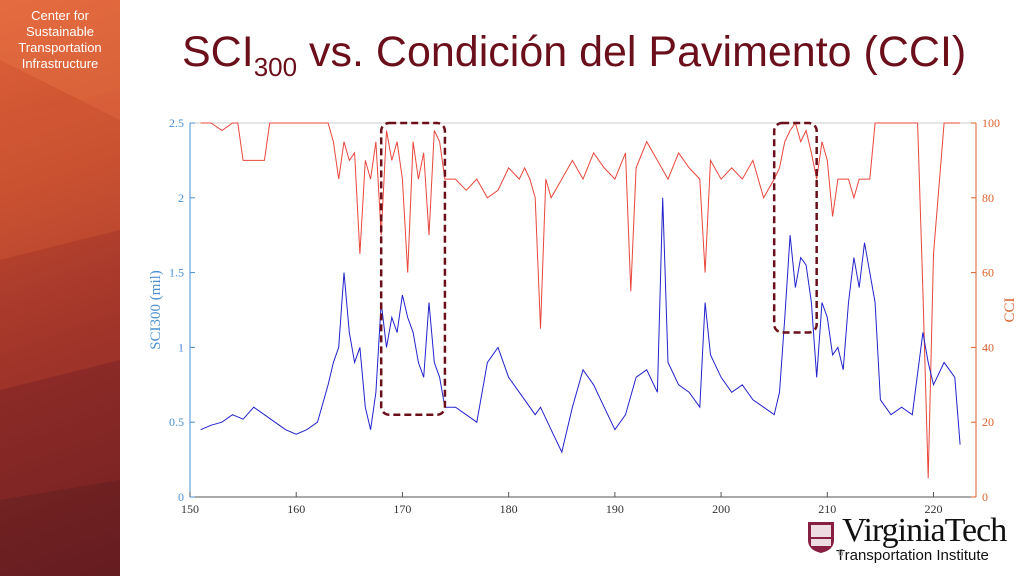  What do you see at coordinates (841, 553) in the screenshot?
I see `page-number: 6` at bounding box center [841, 553].